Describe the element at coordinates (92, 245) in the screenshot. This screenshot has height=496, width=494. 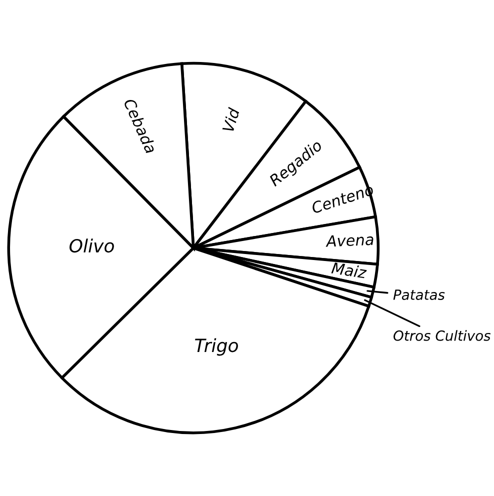
I see `slice-label: Olivo` at that location.